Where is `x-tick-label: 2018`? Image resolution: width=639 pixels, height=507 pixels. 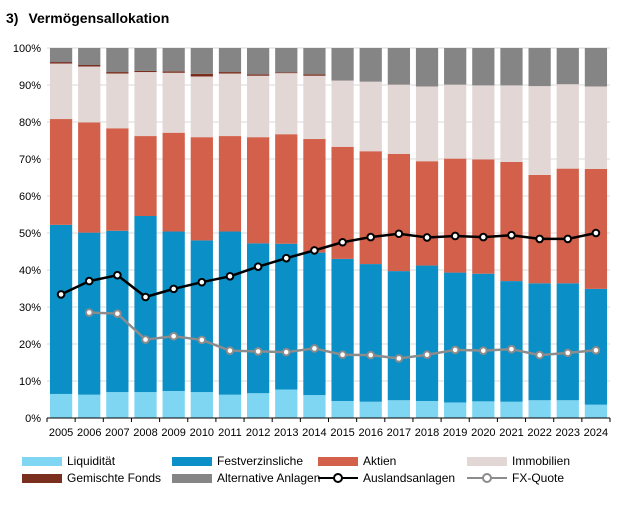
x-tick-label: 2018 is located at coordinates (427, 433).